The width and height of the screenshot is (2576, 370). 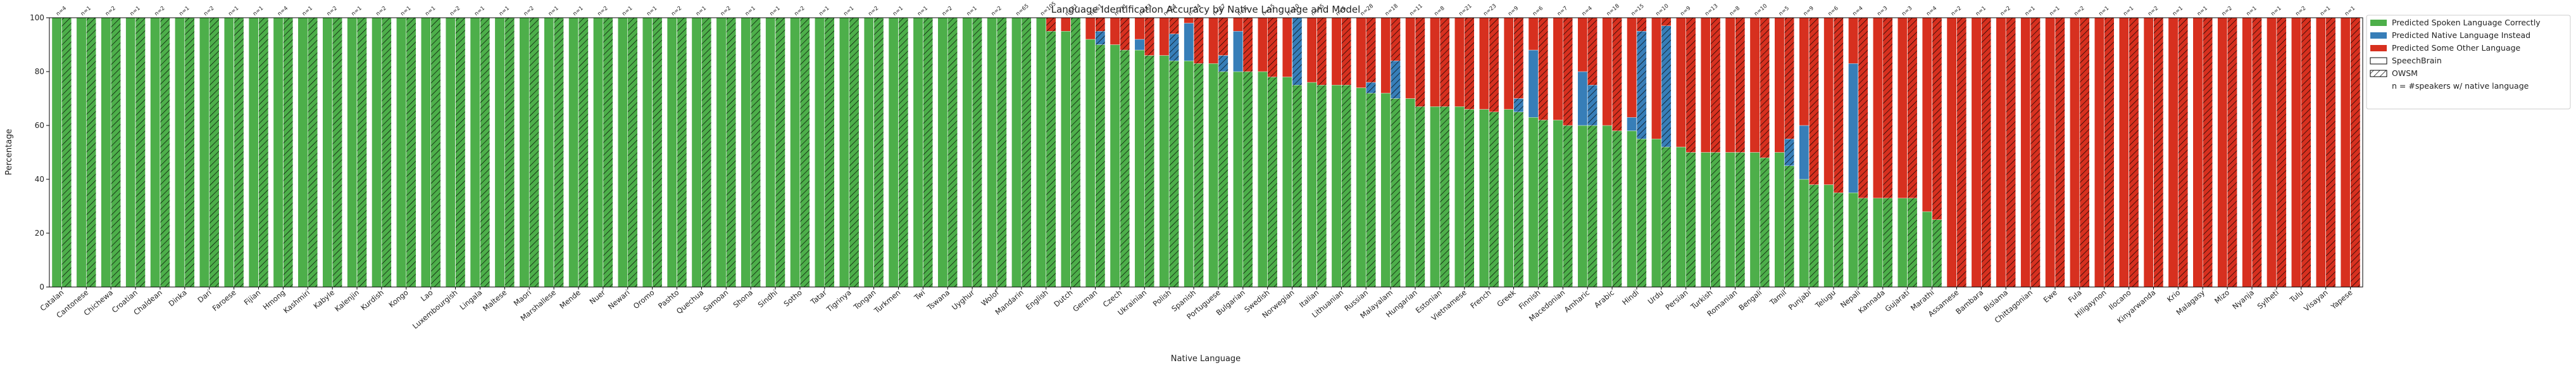 I want to click on x-tick-label: Arabic, so click(x=1604, y=299).